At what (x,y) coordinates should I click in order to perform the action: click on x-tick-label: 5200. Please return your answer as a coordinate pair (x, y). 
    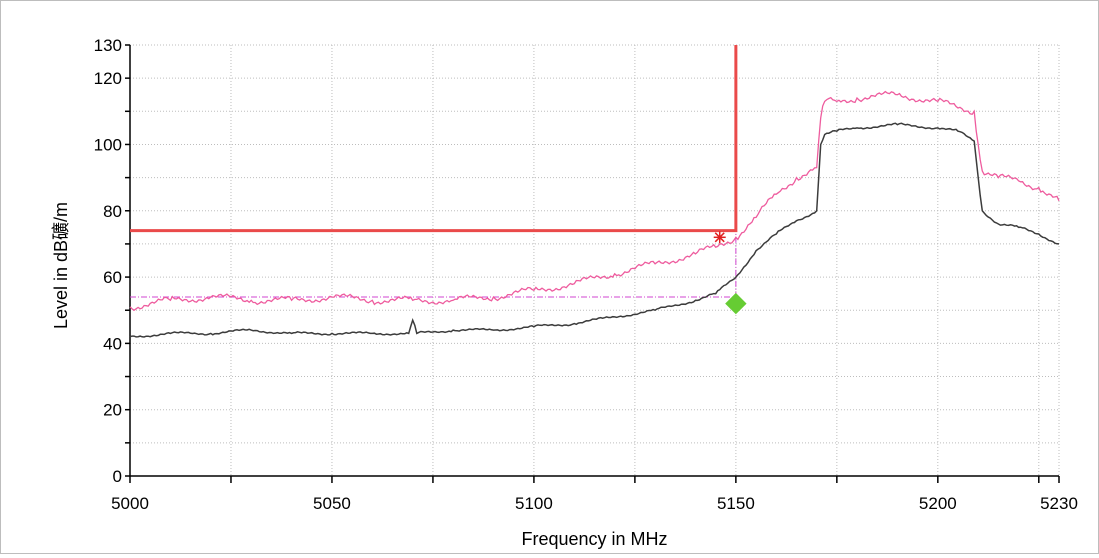
    Looking at the image, I should click on (938, 503).